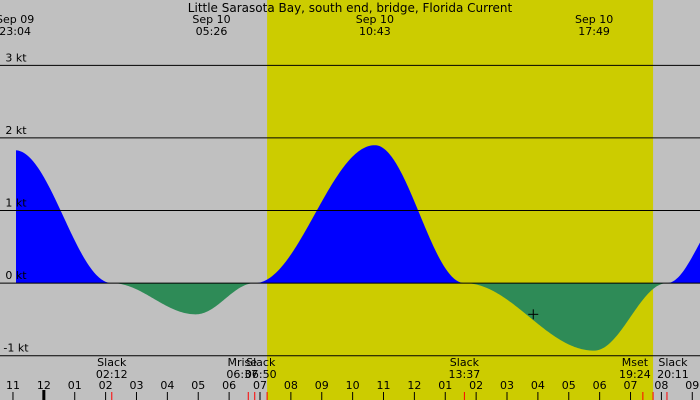 This screenshot has width=700, height=400. I want to click on top-time-label: 05:26, so click(212, 31).